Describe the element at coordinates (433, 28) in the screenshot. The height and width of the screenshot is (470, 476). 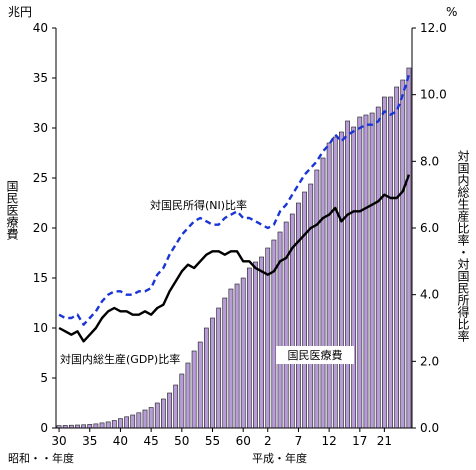
I see `right-tick-label: 12.0` at that location.